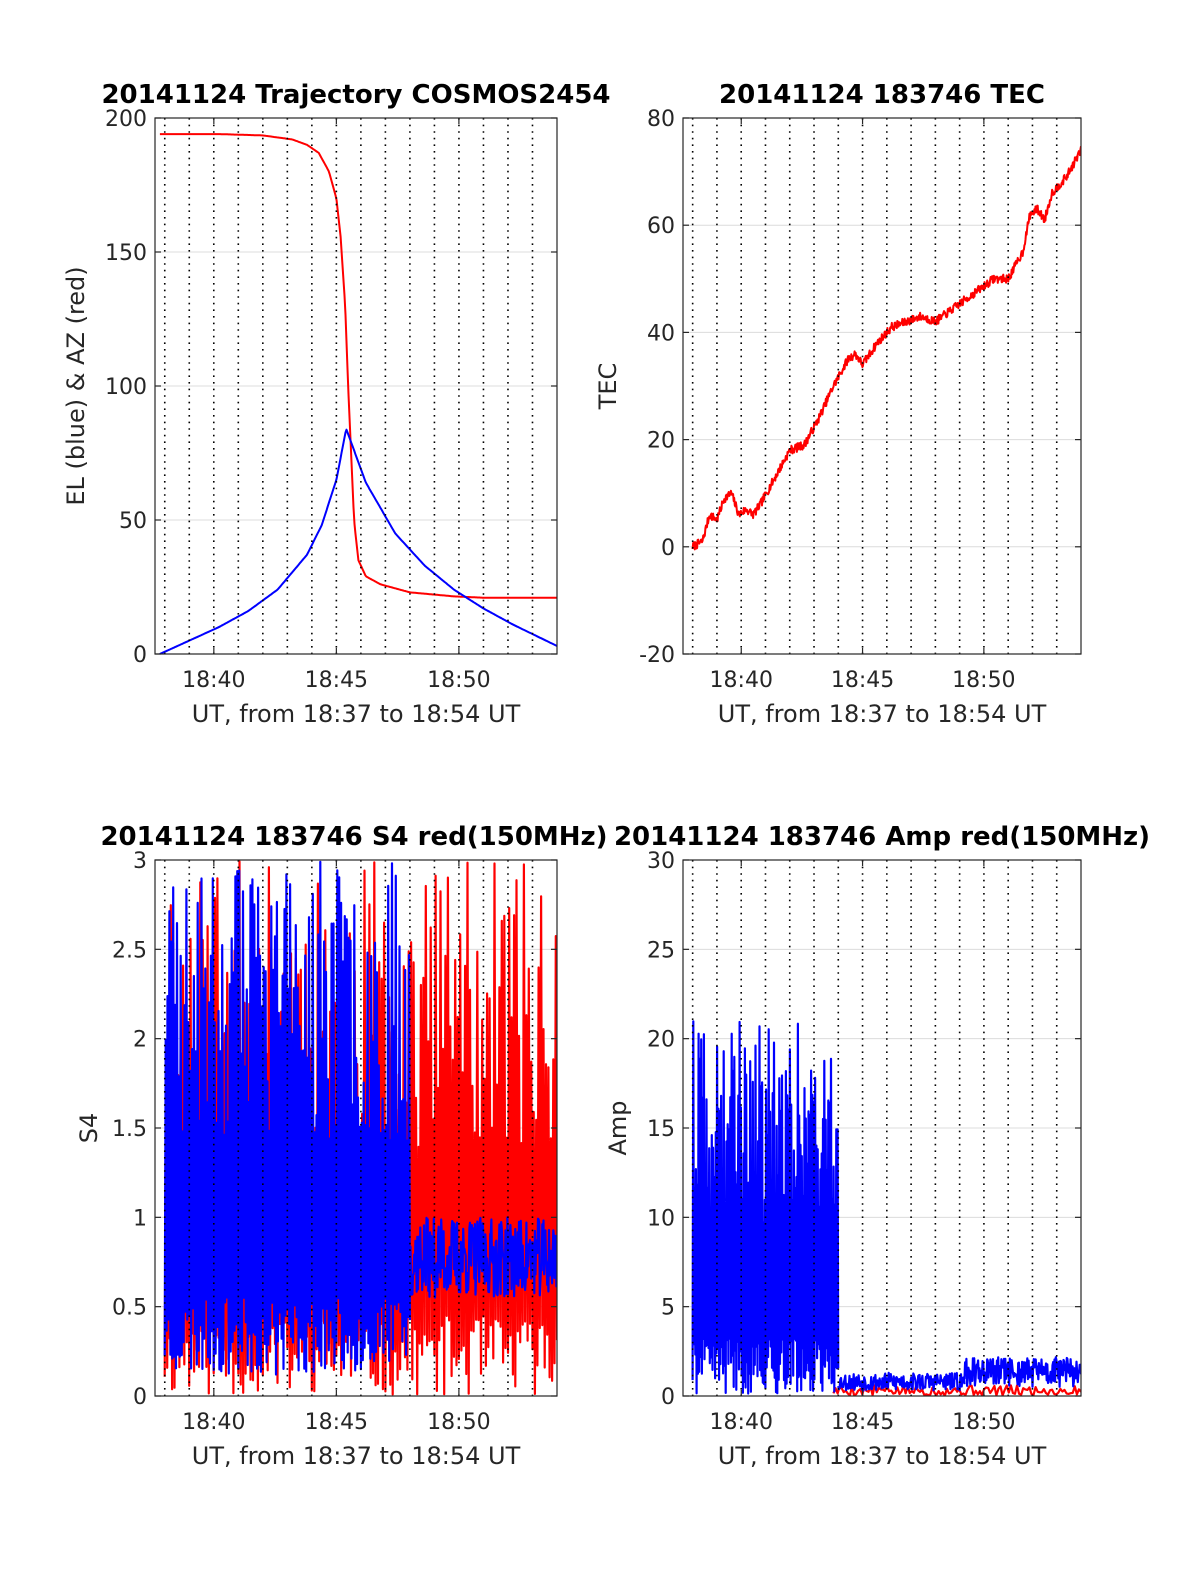 The width and height of the screenshot is (1200, 1575). Describe the element at coordinates (661, 119) in the screenshot. I see `y-tick-label: 80` at that location.